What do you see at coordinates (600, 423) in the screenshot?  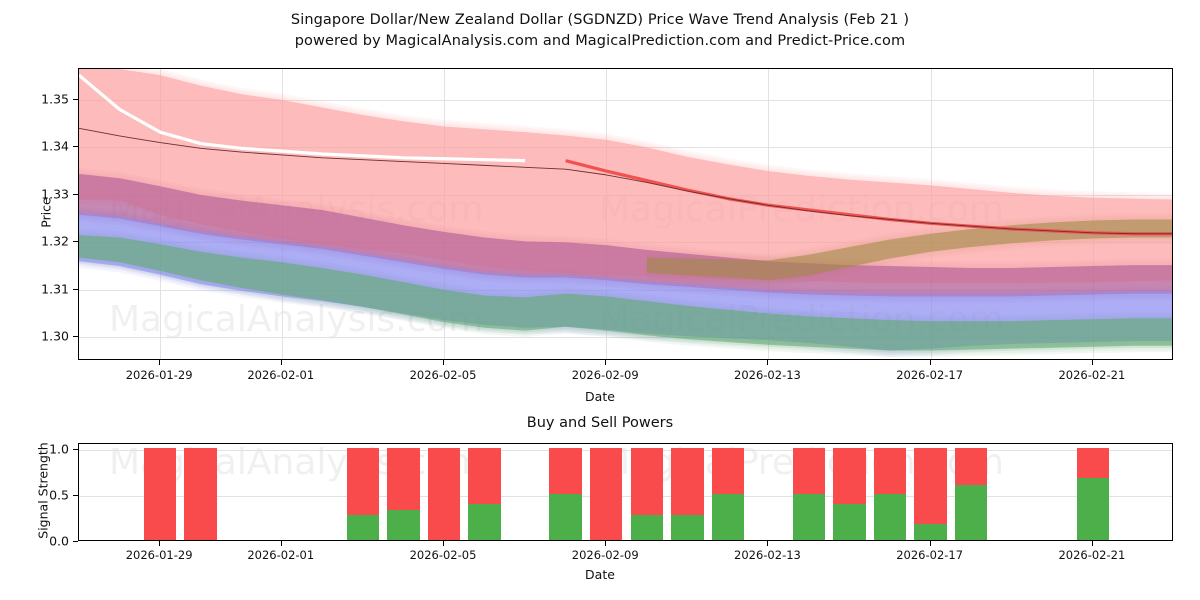 I see `buy-sell-title: Buy and Sell Powers` at bounding box center [600, 423].